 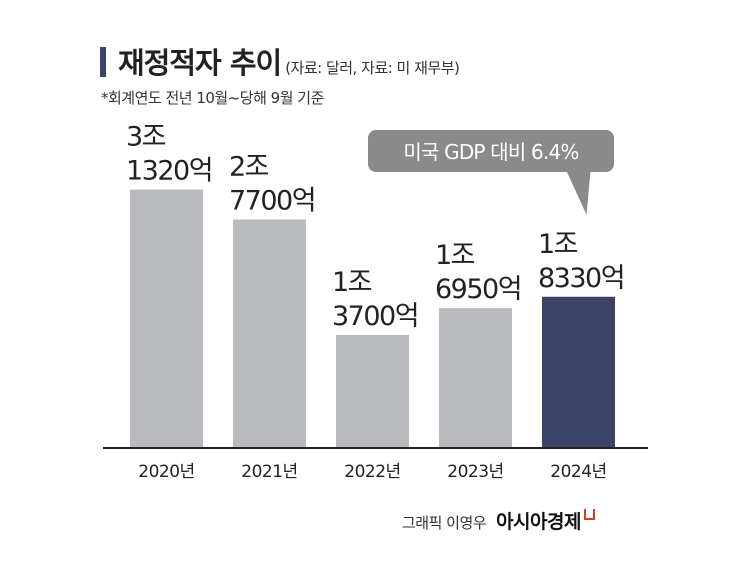 What do you see at coordinates (578, 372) in the screenshot?
I see `bar-2024년` at bounding box center [578, 372].